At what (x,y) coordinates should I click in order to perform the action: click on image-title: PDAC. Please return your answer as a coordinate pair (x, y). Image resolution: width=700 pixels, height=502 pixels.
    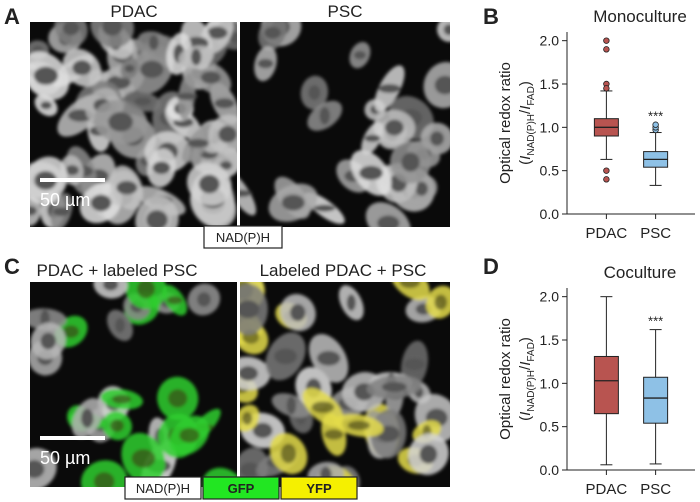
    Looking at the image, I should click on (133, 11).